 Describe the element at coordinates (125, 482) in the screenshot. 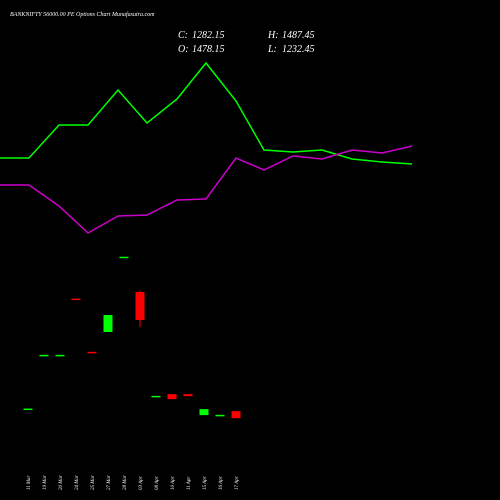

I see `x-tick-label: 28 Mar` at that location.